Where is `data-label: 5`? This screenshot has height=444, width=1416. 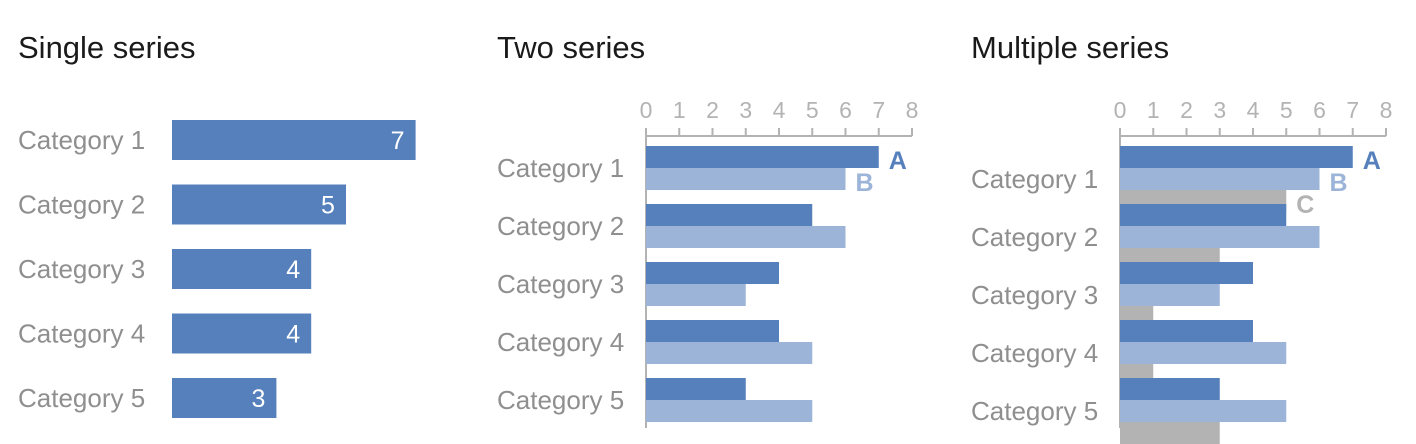 data-label: 5 is located at coordinates (328, 206).